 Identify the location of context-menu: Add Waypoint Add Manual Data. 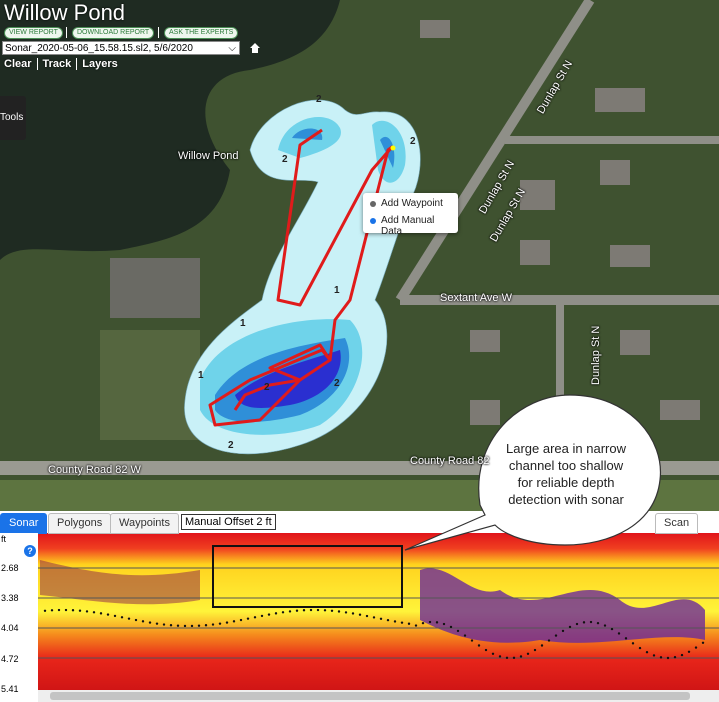
(410, 215).